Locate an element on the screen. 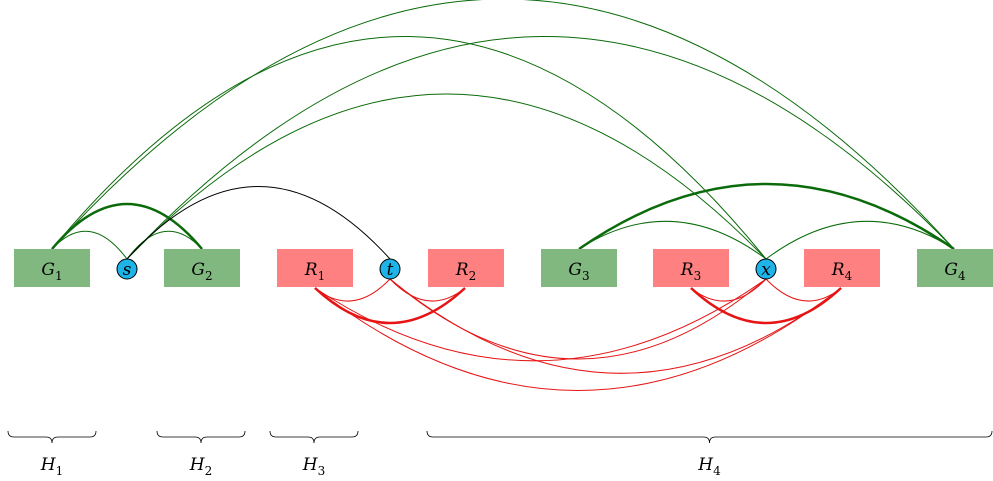  box-g3: G3 is located at coordinates (579, 268).